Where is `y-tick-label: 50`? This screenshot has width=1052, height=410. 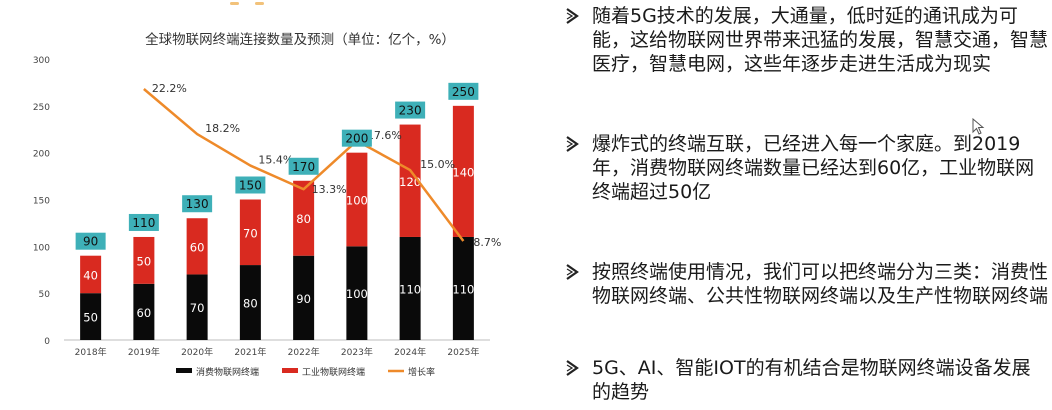 y-tick-label: 50 is located at coordinates (45, 295).